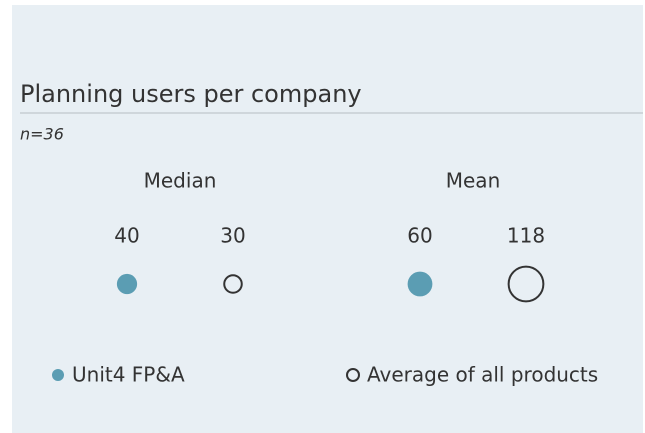 This screenshot has height=433, width=645. Describe the element at coordinates (526, 236) in the screenshot. I see `value-label: 118` at that location.